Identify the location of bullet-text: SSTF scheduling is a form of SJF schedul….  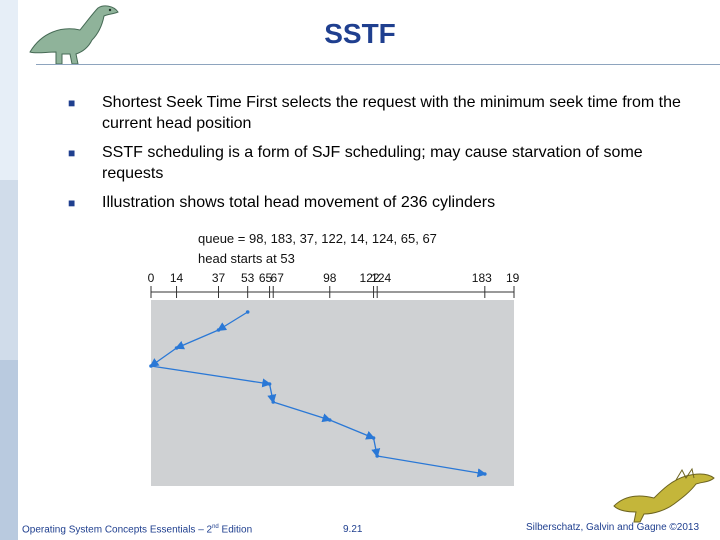
(372, 163).